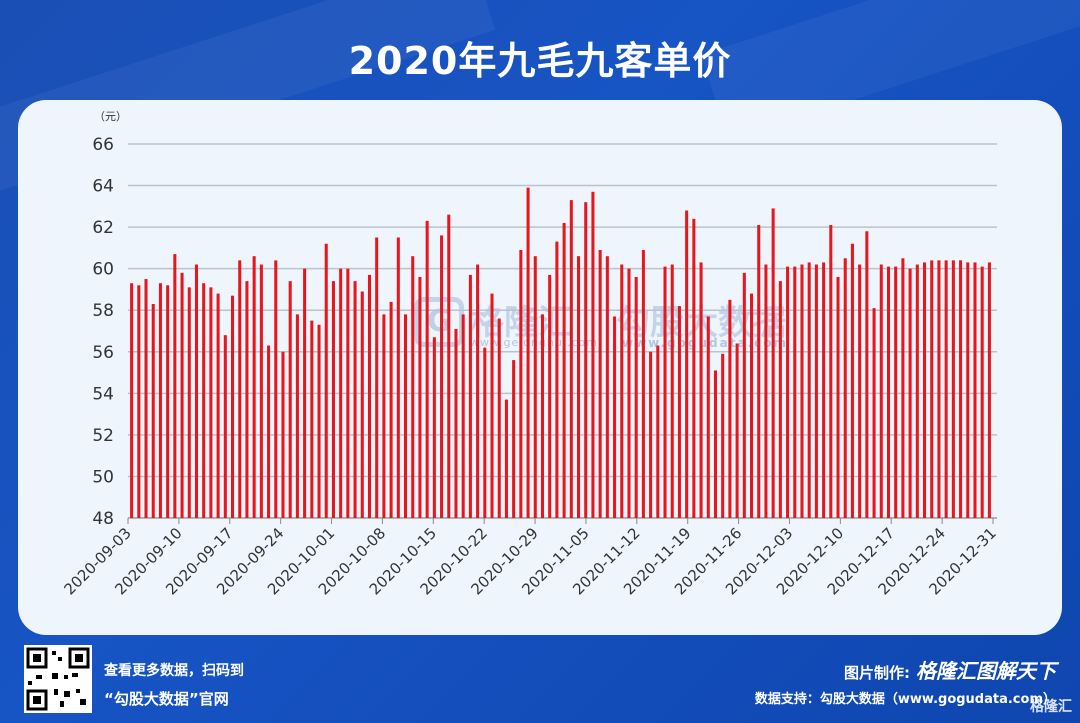  What do you see at coordinates (174, 671) in the screenshot?
I see `scan-hint: 查看更多数据，扫码到` at bounding box center [174, 671].